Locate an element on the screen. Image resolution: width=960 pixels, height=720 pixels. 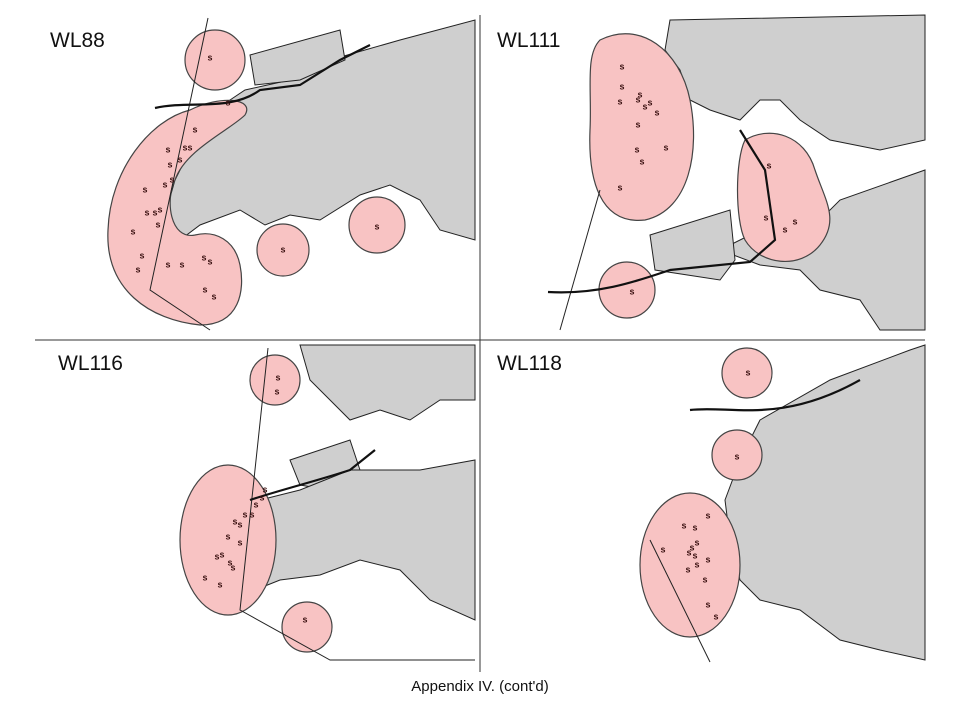
panel-label: WL111 is located at coordinates (528, 40).